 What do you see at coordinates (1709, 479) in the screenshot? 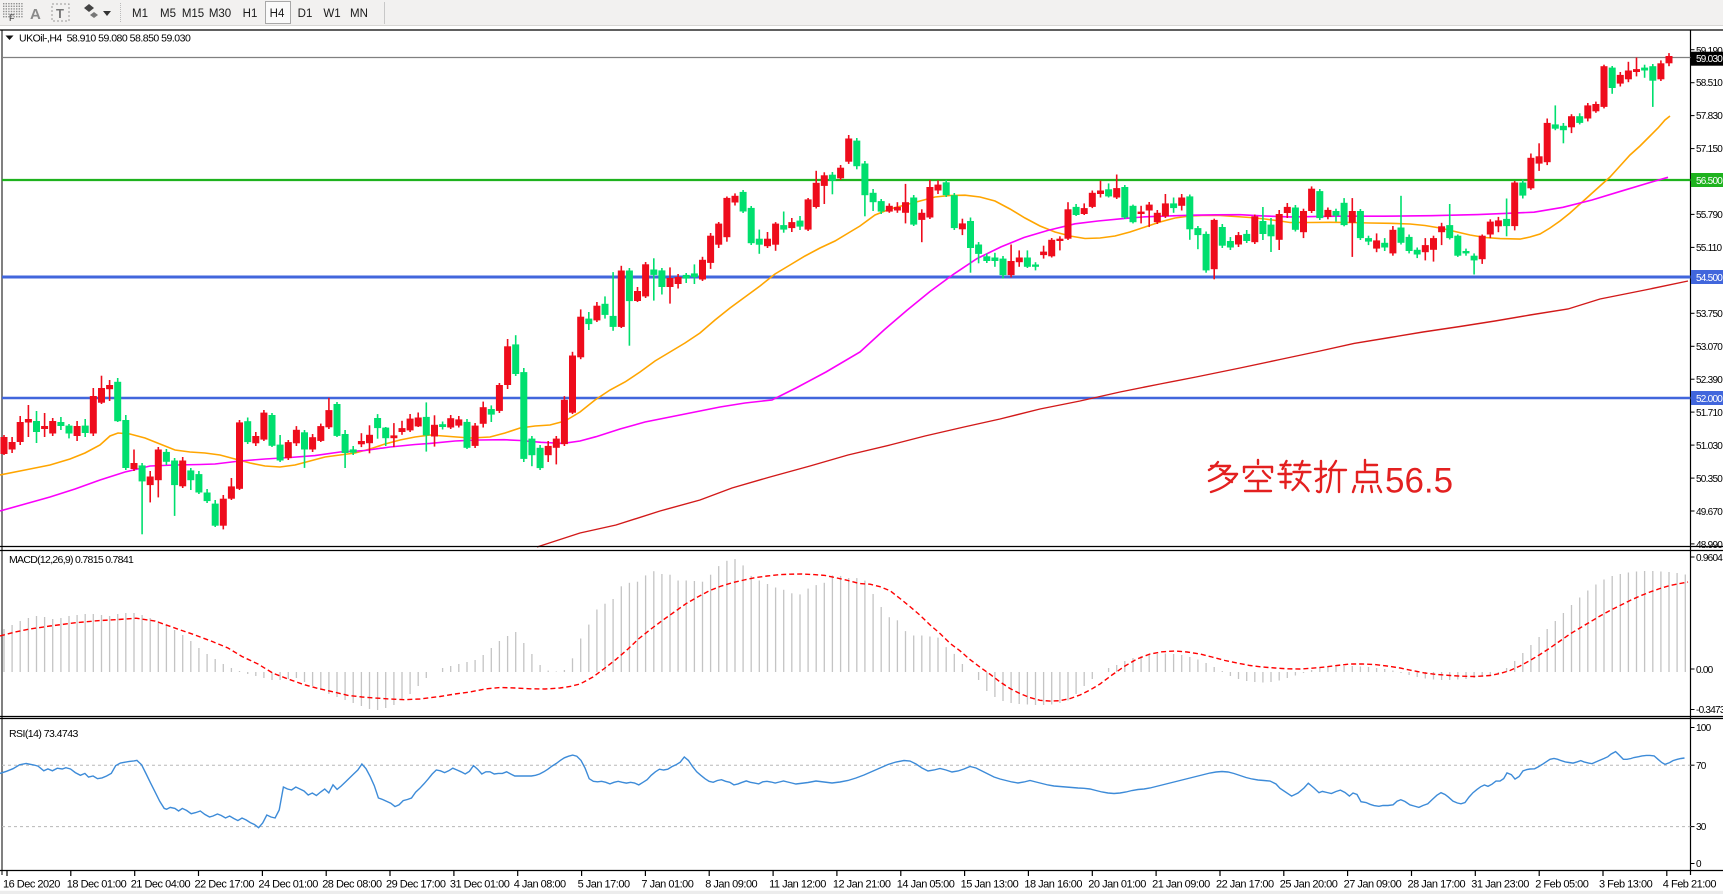
I see `svg-text: 50.350` at bounding box center [1709, 479].